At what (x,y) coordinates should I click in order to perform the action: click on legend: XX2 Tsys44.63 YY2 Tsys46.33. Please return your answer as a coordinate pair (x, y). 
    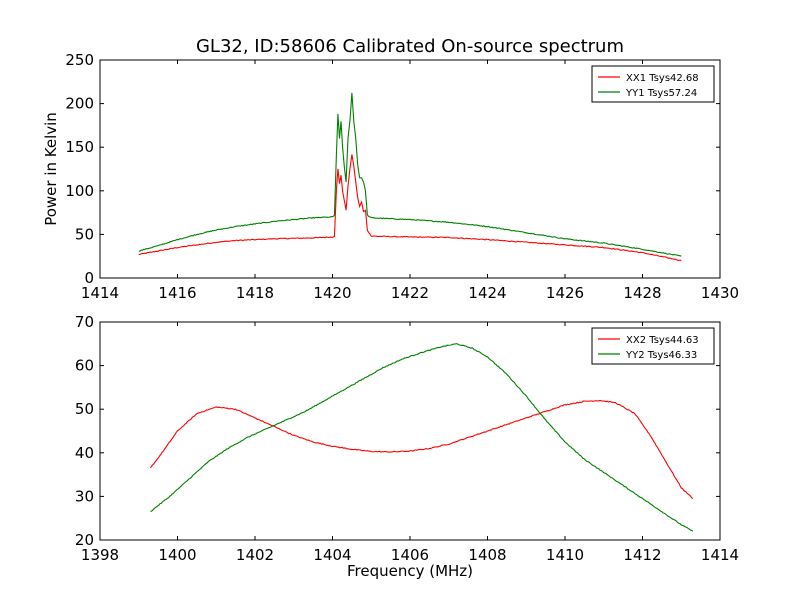
    Looking at the image, I should click on (653, 346).